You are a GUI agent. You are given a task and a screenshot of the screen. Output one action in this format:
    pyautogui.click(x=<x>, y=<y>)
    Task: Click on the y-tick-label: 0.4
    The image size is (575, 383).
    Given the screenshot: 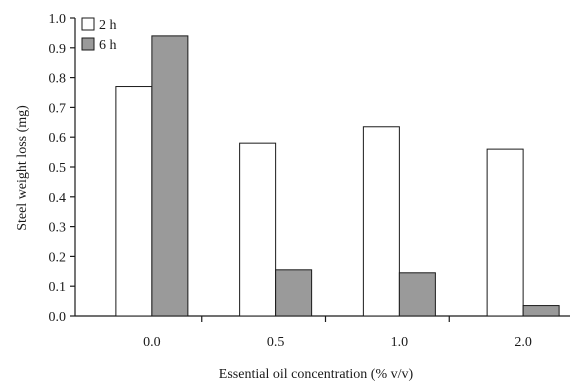 What is the action you would take?
    pyautogui.click(x=58, y=198)
    